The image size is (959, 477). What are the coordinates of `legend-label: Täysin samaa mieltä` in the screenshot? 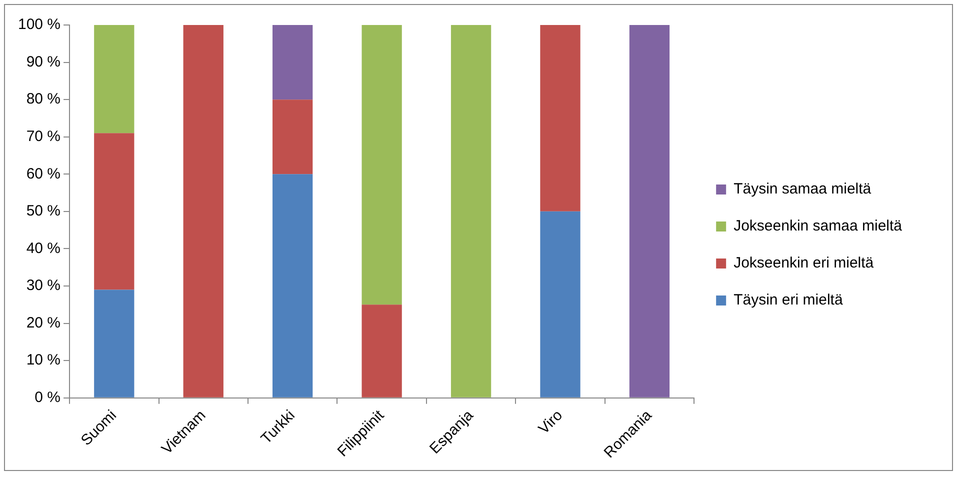 It's located at (803, 189).